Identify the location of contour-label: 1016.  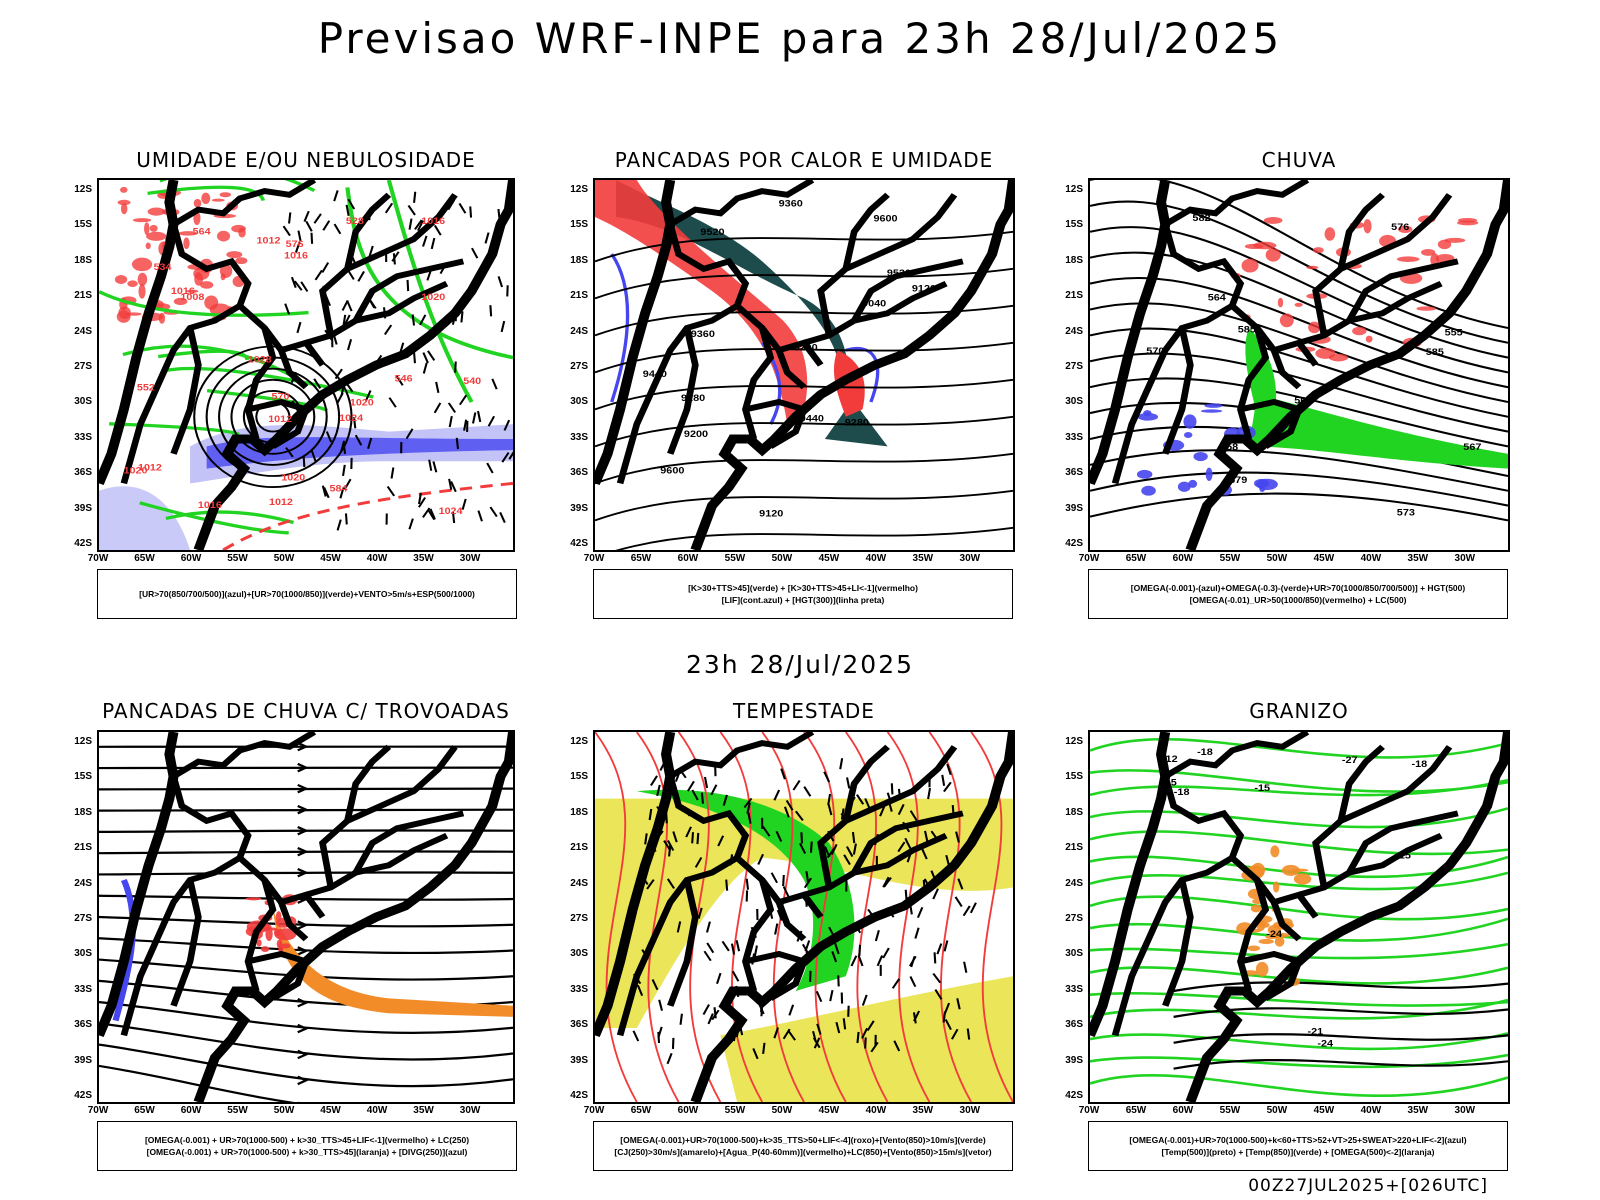
(183, 291).